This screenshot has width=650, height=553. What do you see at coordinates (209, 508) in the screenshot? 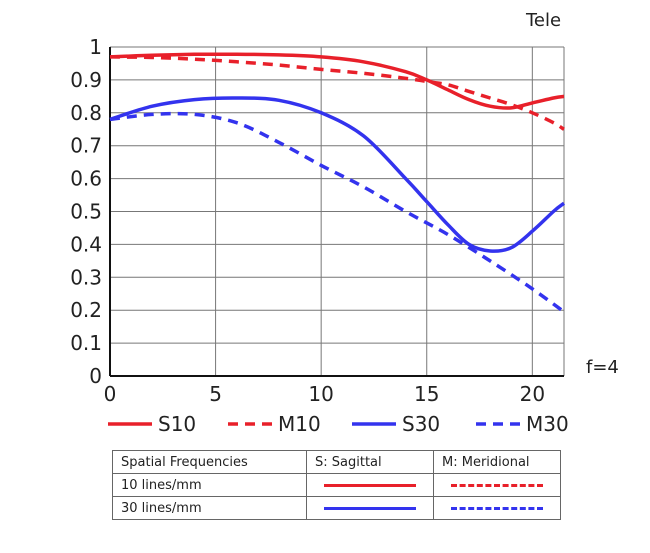
I see `row-label: 30 lines/mm` at bounding box center [209, 508].